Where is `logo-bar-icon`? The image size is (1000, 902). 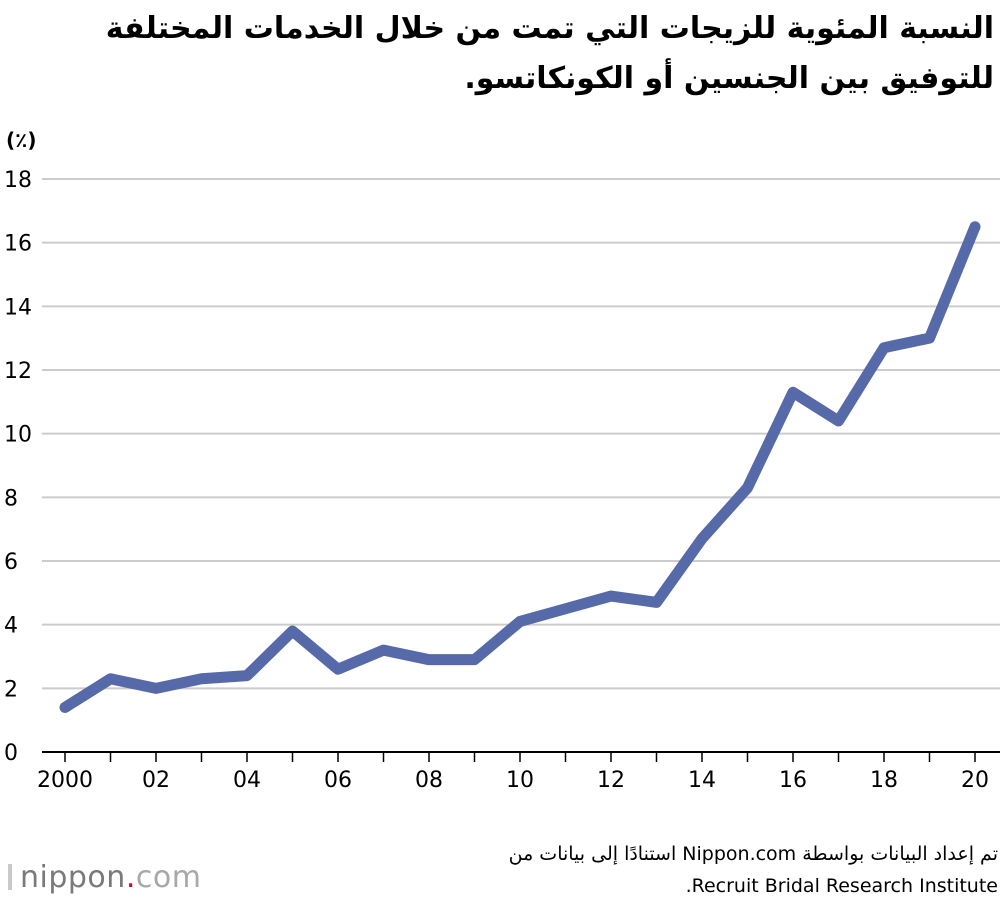 logo-bar-icon is located at coordinates (10, 877).